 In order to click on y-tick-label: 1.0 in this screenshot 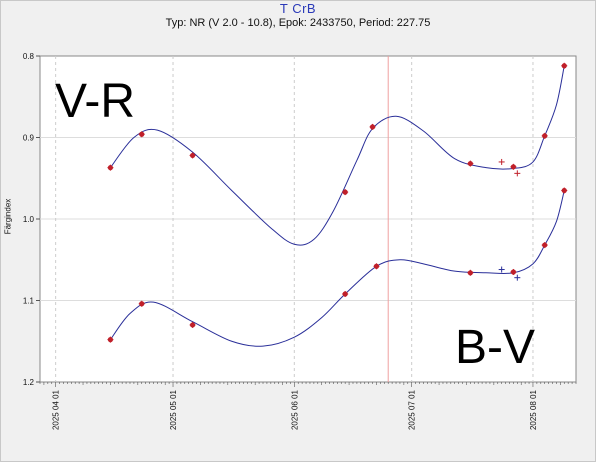, I will do `click(29, 219)`.